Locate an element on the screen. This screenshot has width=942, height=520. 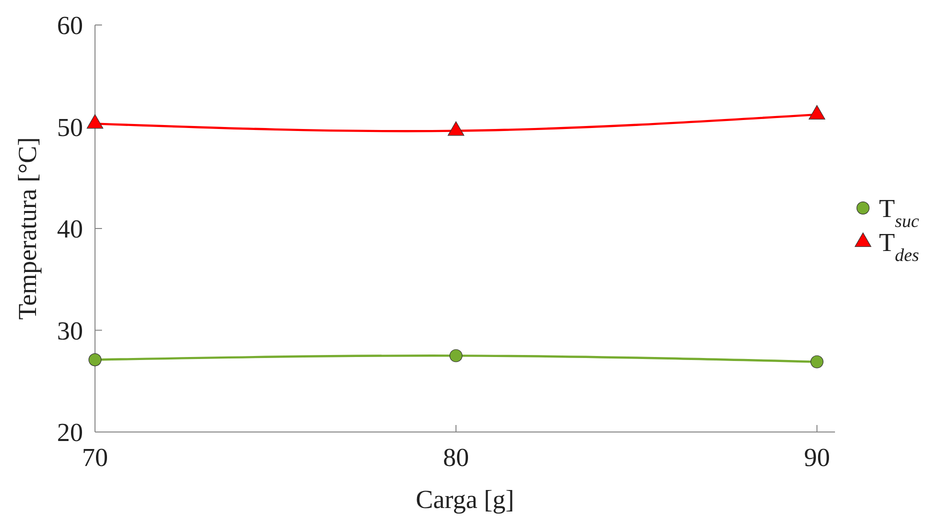
y-tick-label: 20 is located at coordinates (70, 432).